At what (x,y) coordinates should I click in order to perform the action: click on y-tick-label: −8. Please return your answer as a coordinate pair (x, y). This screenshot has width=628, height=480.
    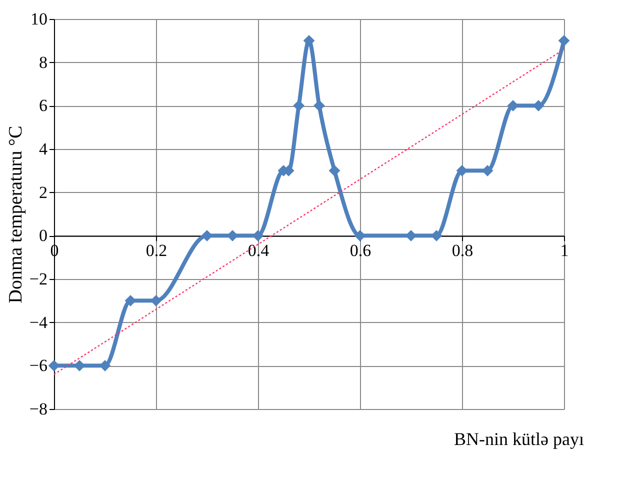
    Looking at the image, I should click on (38, 409).